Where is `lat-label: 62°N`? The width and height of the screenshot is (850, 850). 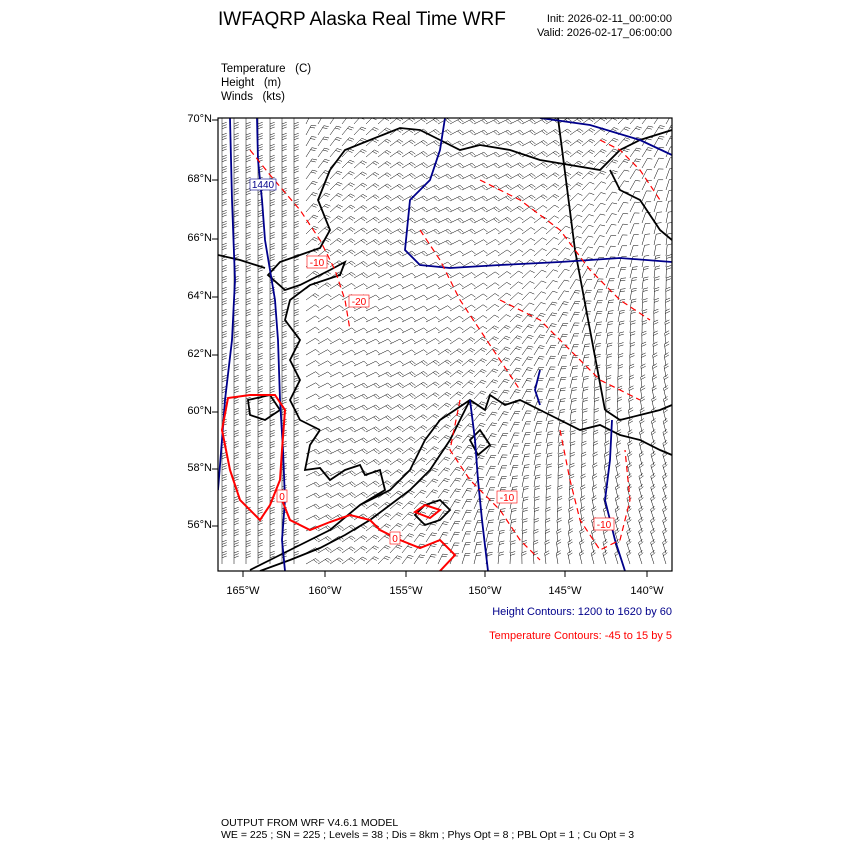 lat-label: 62°N is located at coordinates (199, 354).